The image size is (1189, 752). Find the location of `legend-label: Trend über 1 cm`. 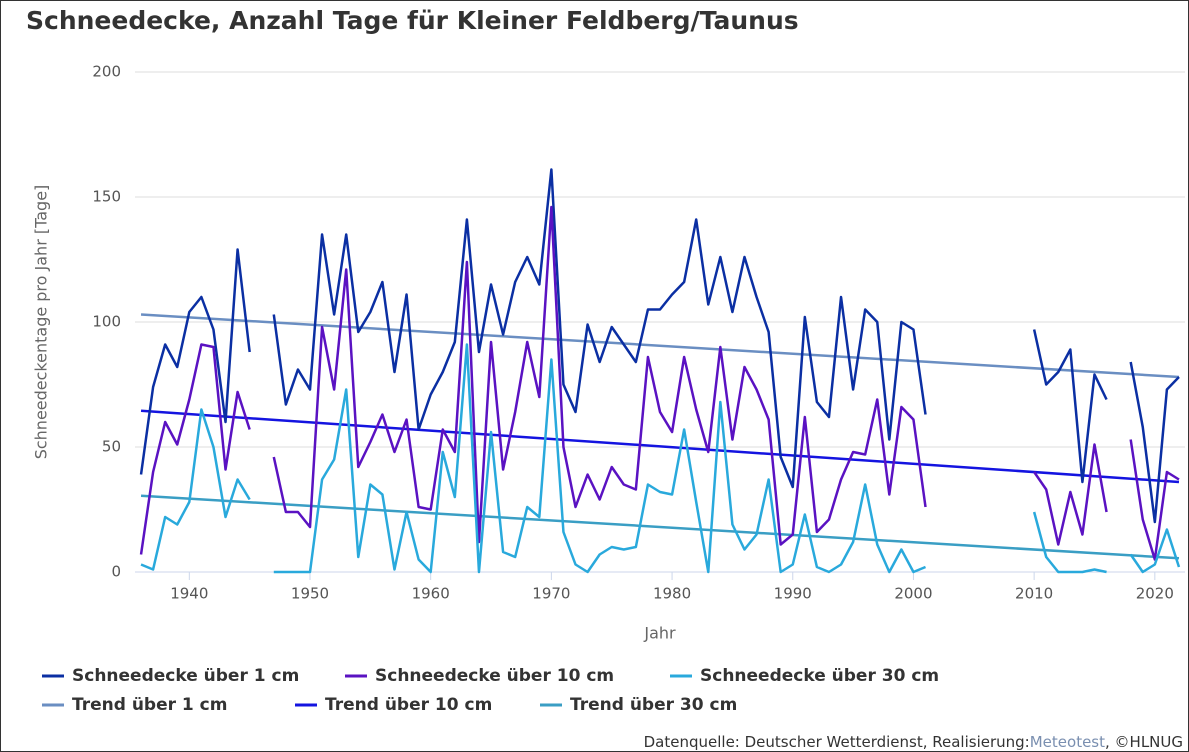

legend-label: Trend über 1 cm is located at coordinates (149, 705).